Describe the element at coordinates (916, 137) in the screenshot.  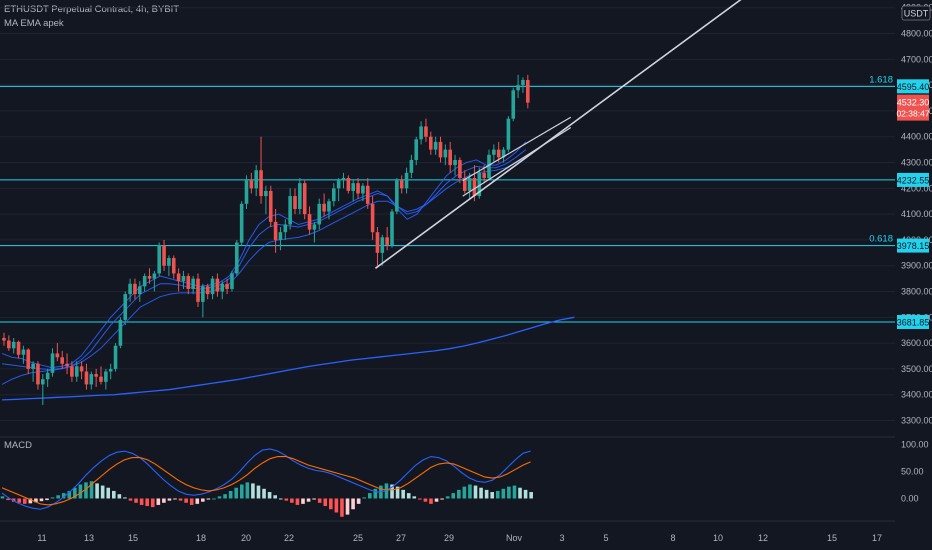
I see `price-tick-label: 4400.00` at that location.